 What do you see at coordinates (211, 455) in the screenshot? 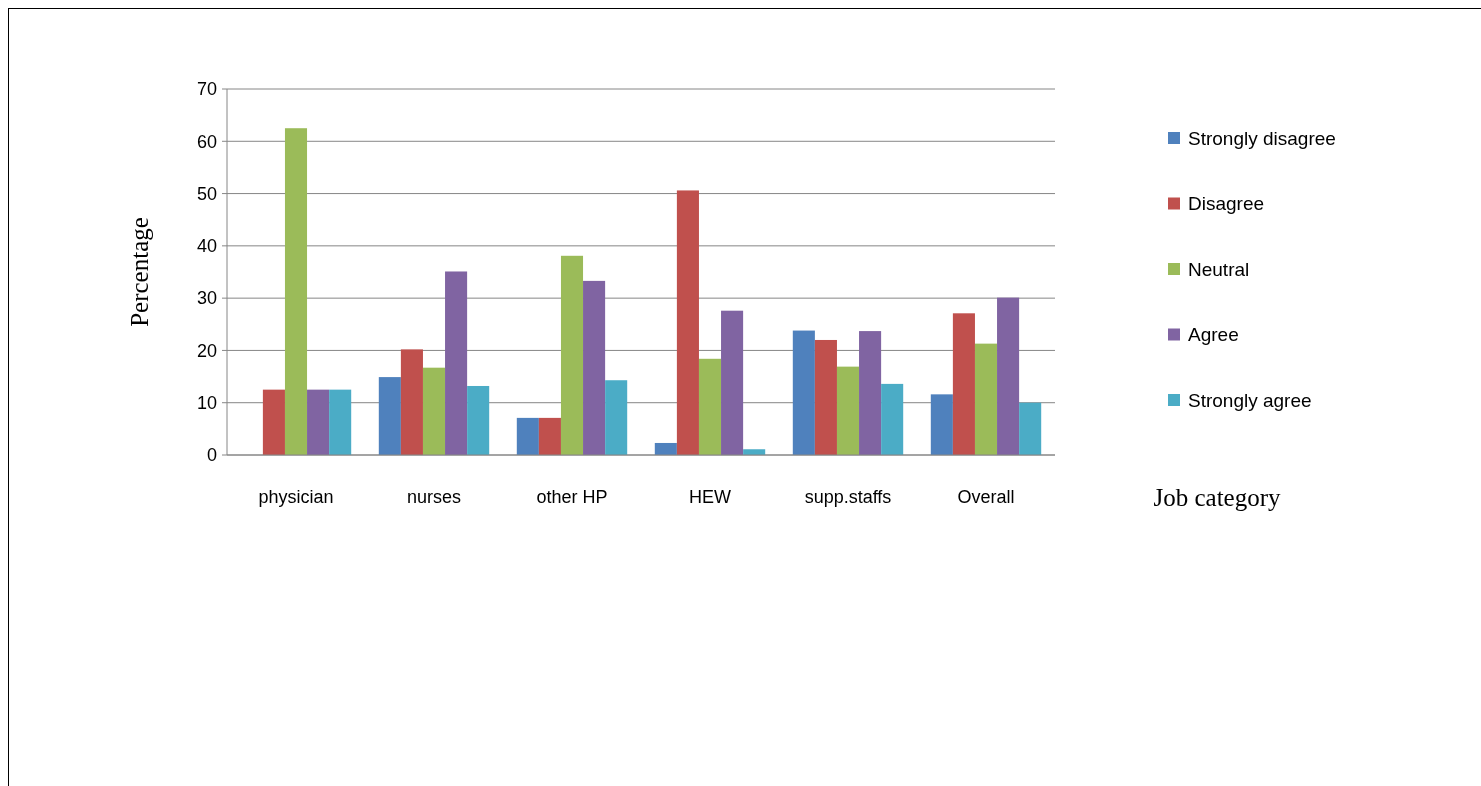
I see `y-tick-label: 0` at bounding box center [211, 455].